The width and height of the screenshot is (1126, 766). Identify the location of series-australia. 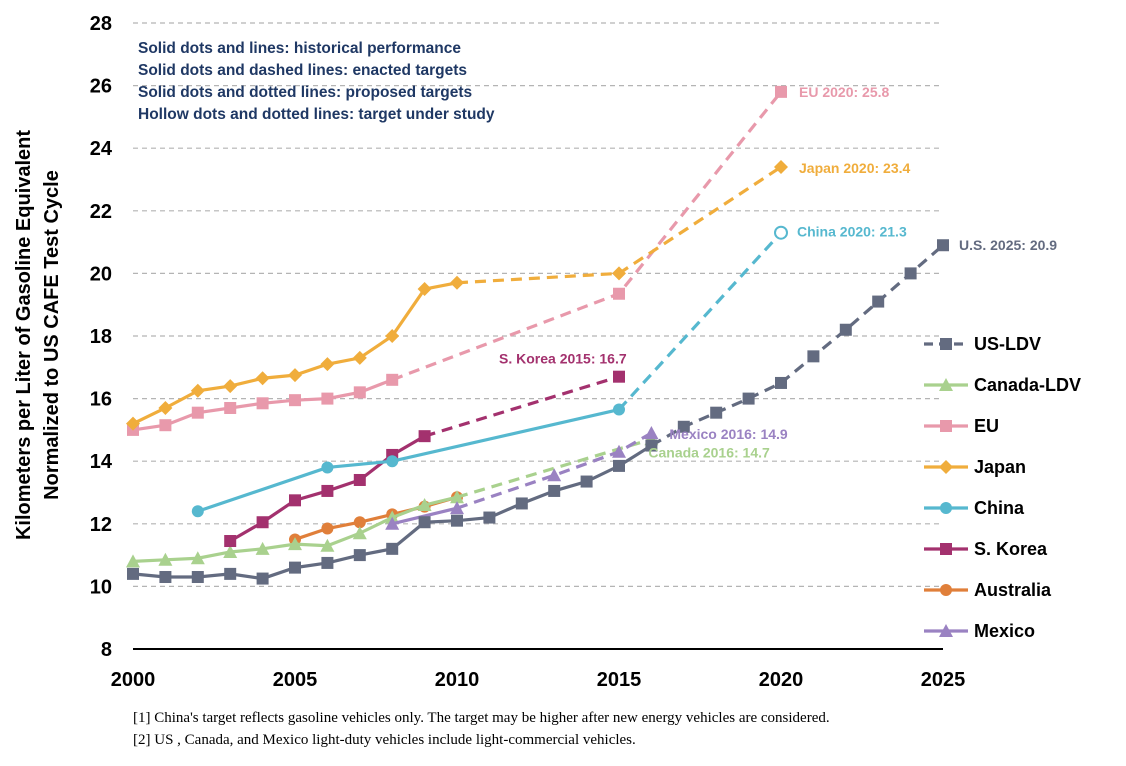
(376, 518).